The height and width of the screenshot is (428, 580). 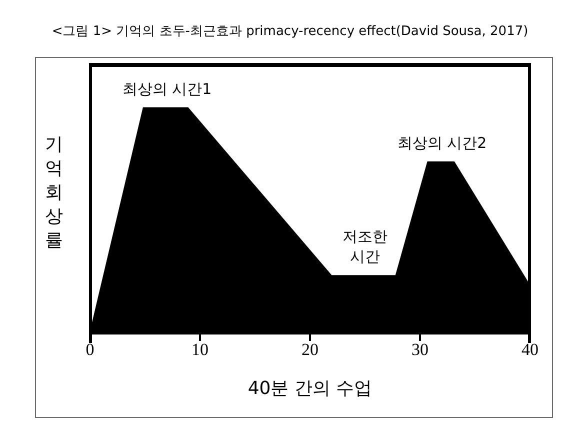 What do you see at coordinates (365, 247) in the screenshot?
I see `annotation: 저조한 시간` at bounding box center [365, 247].